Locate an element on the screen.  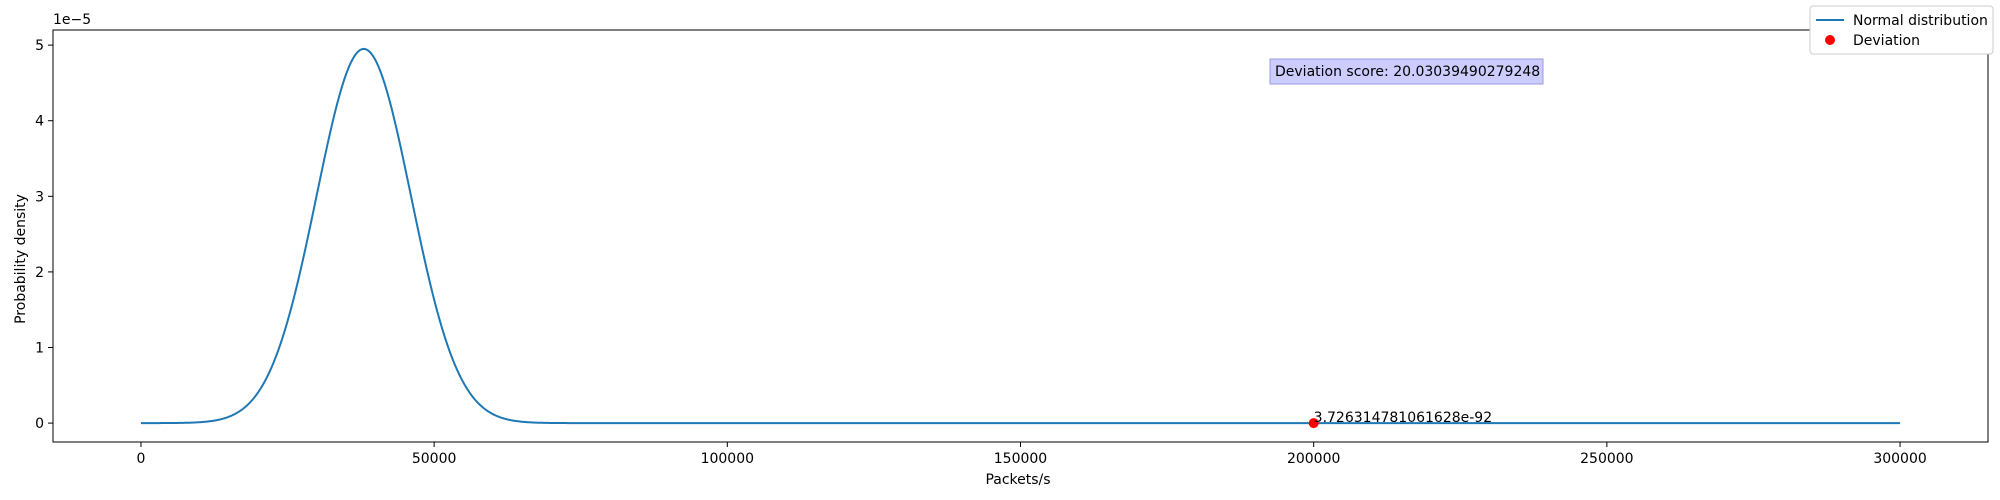
y-tick-label: 4 is located at coordinates (39, 122).